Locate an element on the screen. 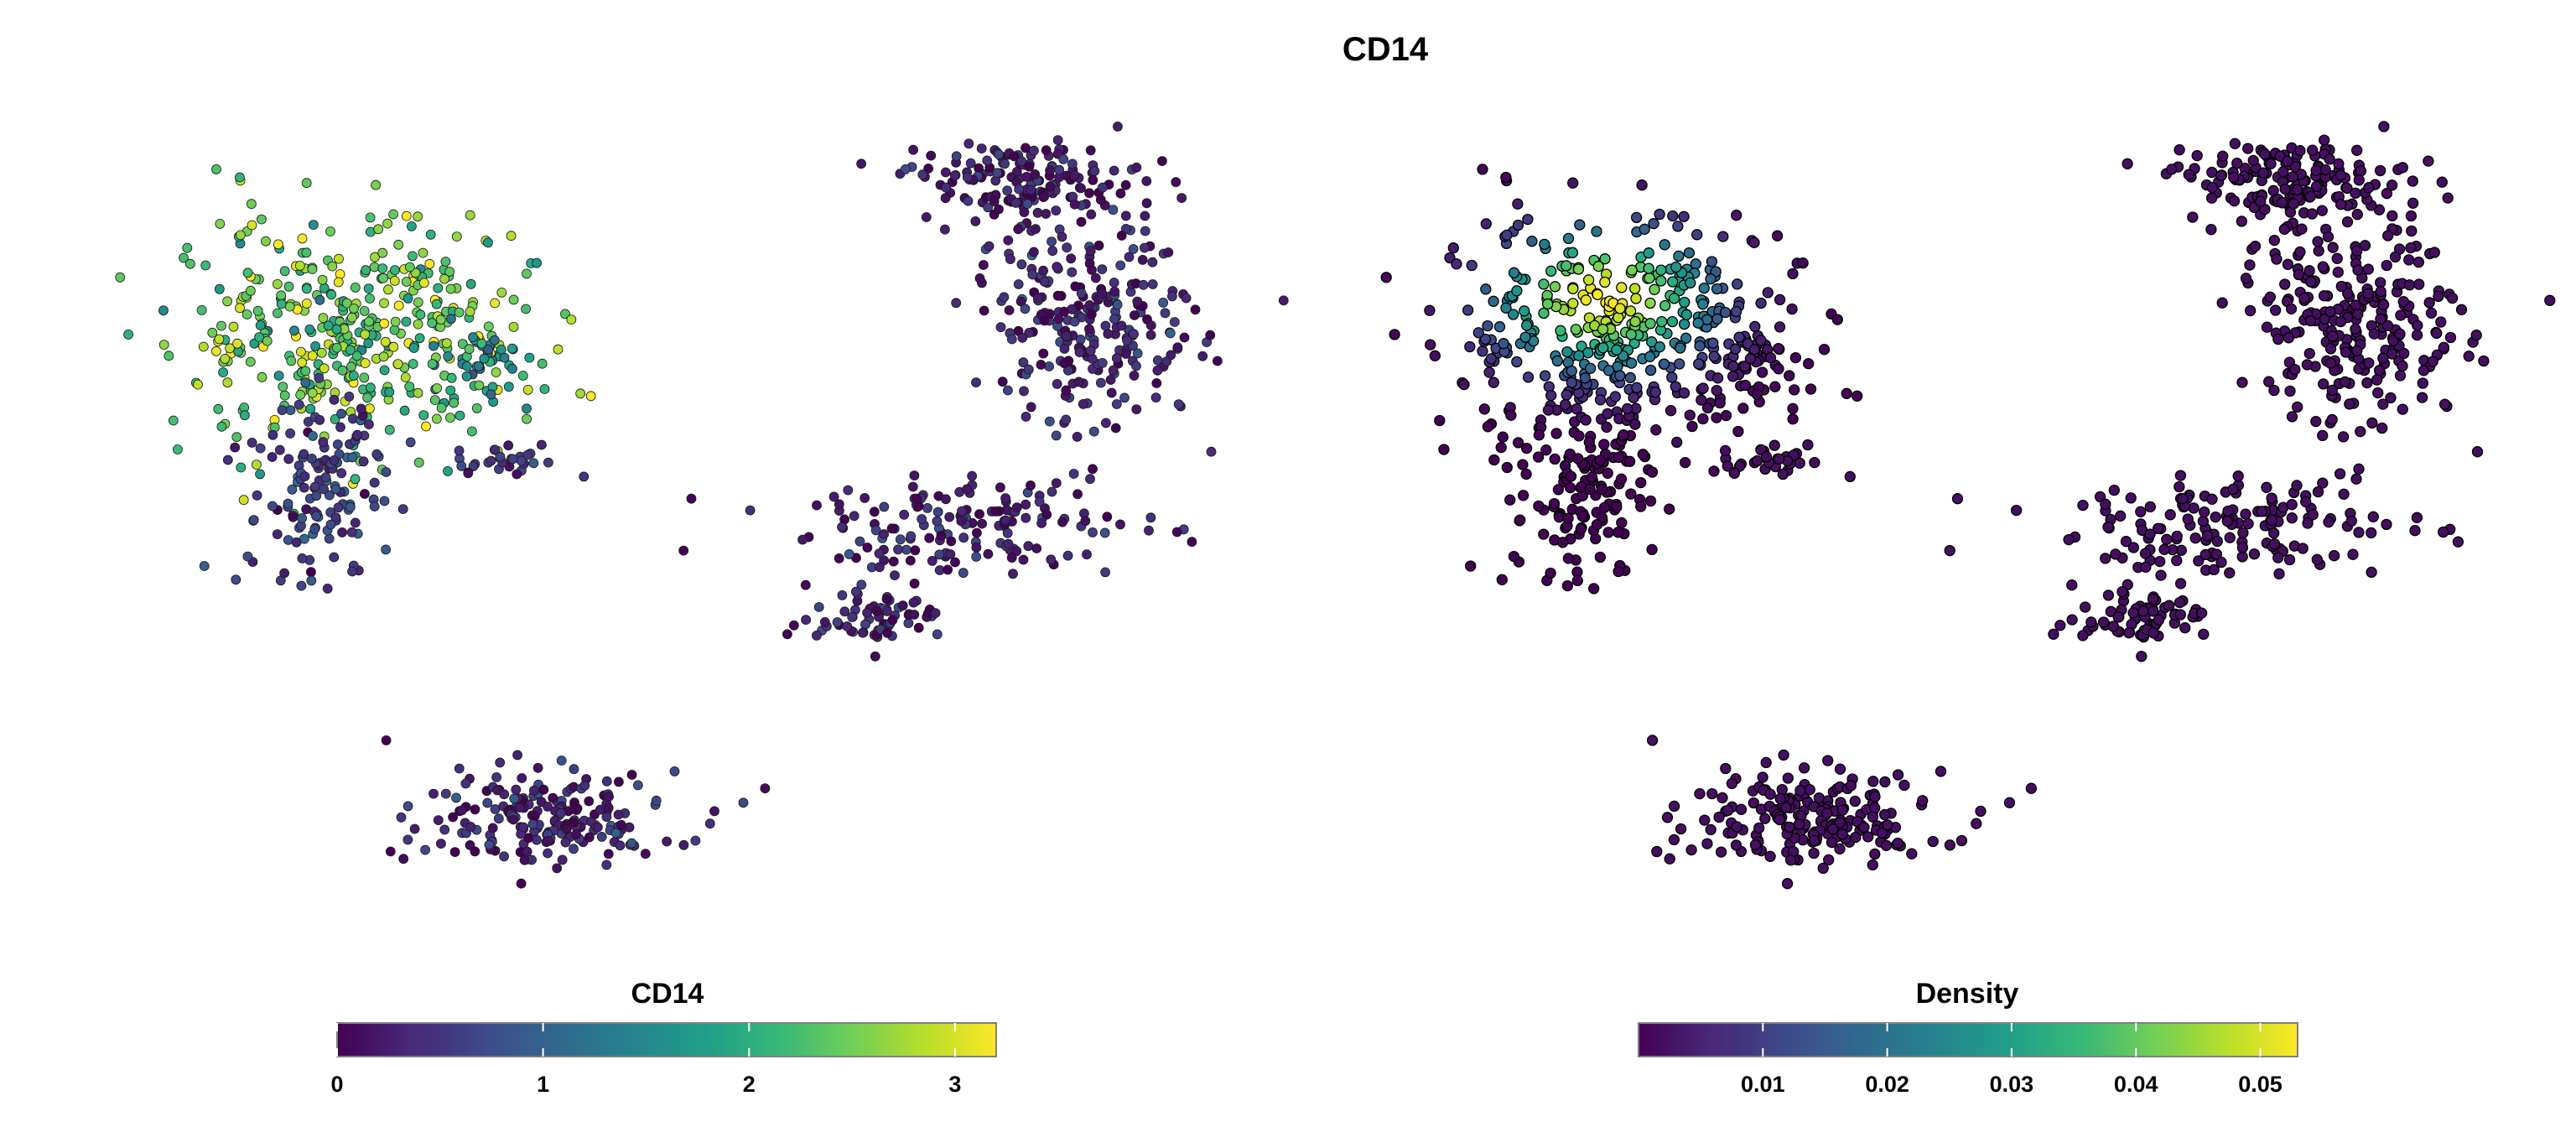 This screenshot has height=1127, width=2576. colorbar-tick-label: 0.02 is located at coordinates (1887, 1084).